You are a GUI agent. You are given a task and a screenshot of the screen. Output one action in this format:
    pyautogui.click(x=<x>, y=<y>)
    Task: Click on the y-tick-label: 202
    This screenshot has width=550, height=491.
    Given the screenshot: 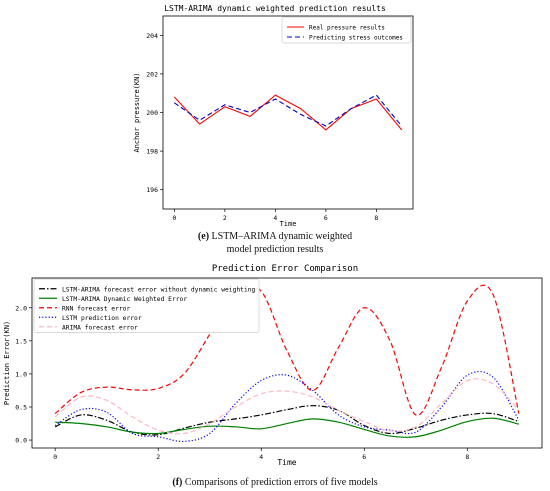 What is the action you would take?
    pyautogui.click(x=152, y=74)
    